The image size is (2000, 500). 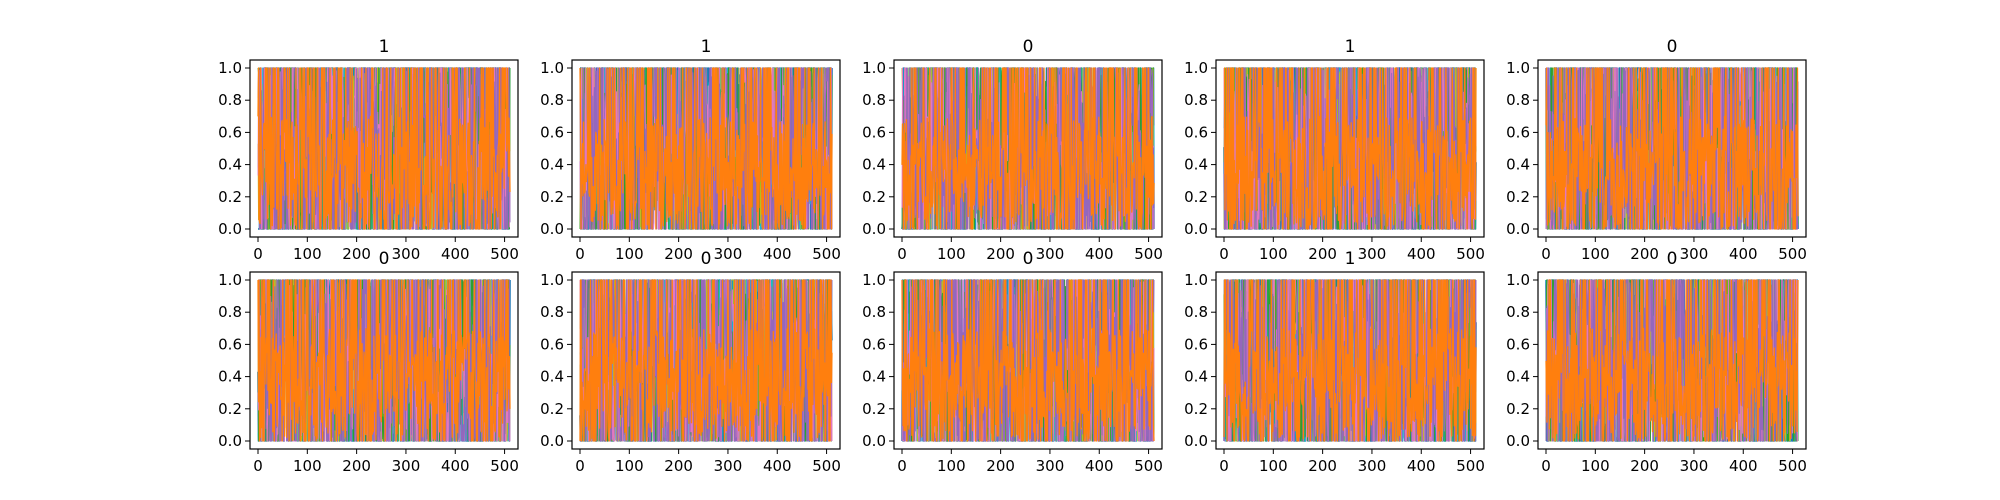 I want to click on subplot-4: 0.0 0.2 0.4 0.6 0.8 1.0 0 100 200 300 400 500 1, so click(x=1334, y=150).